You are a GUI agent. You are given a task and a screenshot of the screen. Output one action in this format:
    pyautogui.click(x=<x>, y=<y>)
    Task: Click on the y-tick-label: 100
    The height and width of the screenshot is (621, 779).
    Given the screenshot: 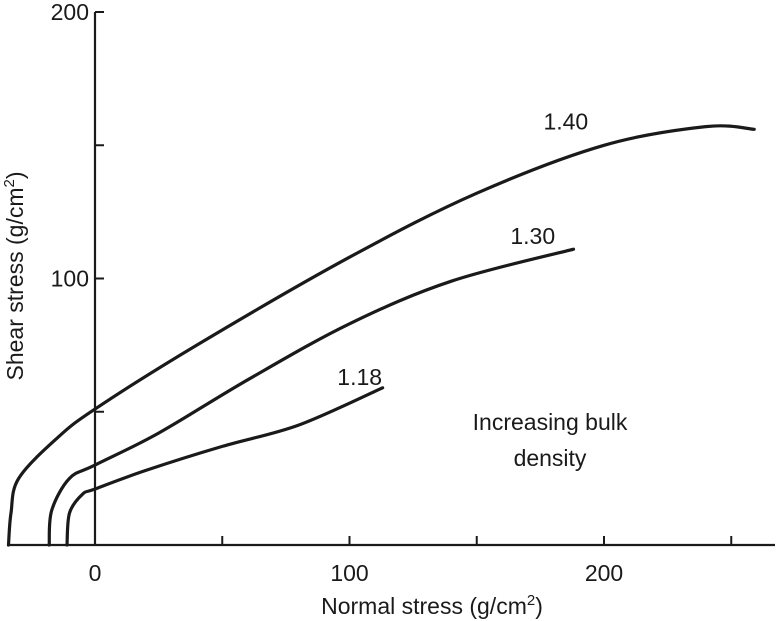 What is the action you would take?
    pyautogui.click(x=70, y=279)
    